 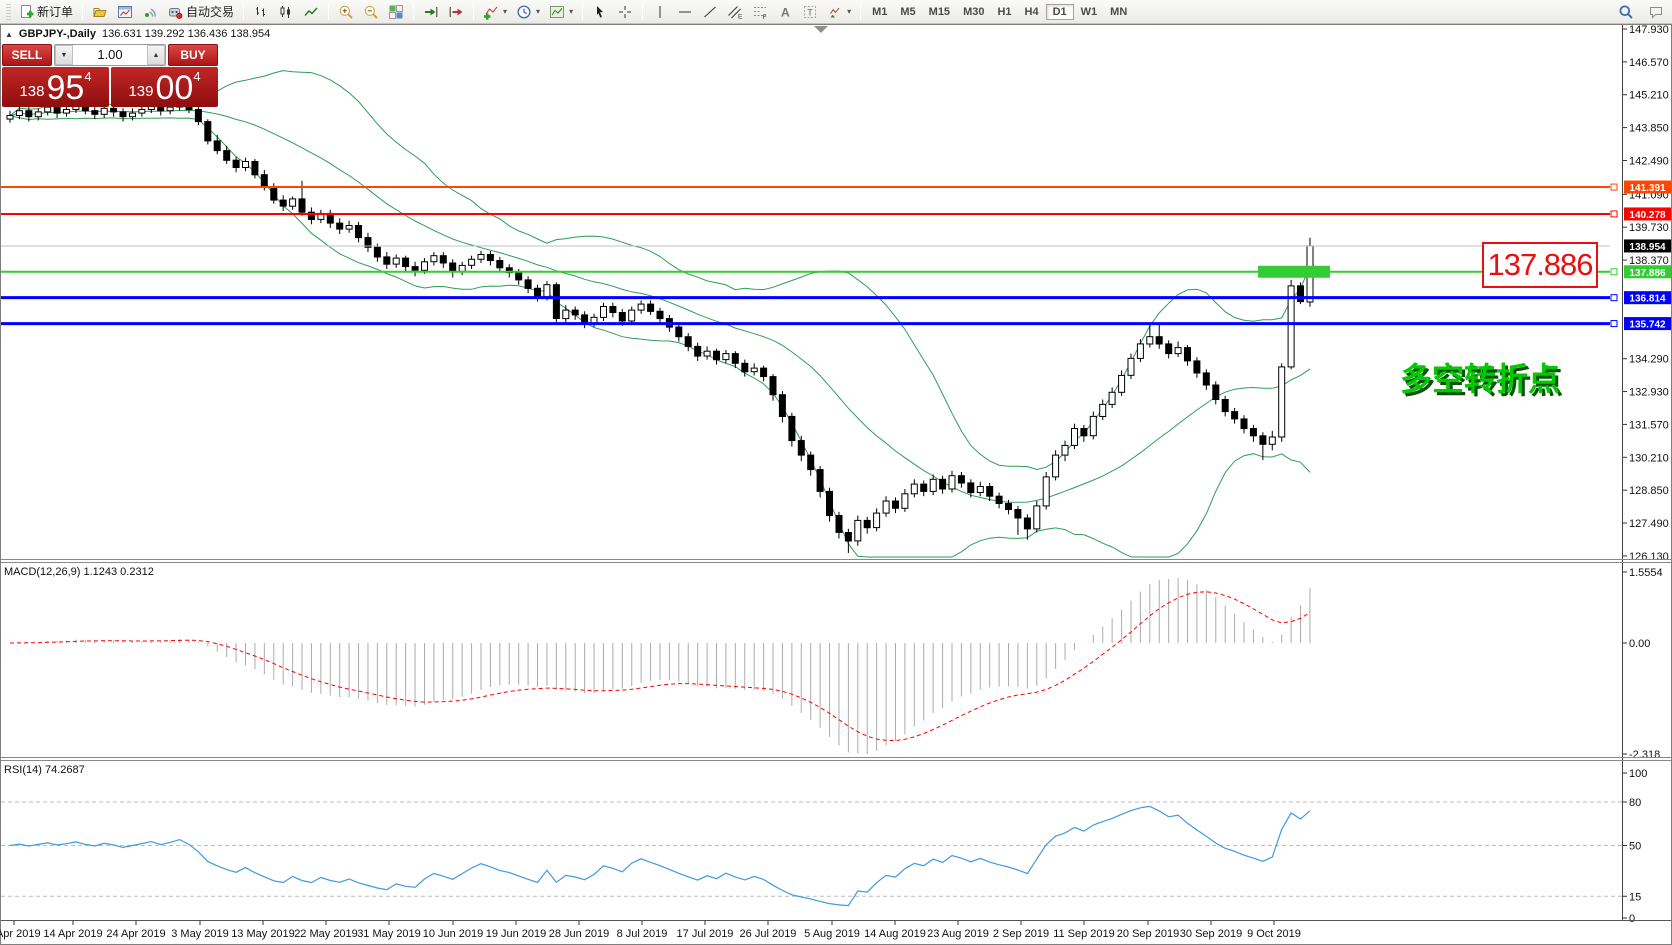 What do you see at coordinates (8, 11) in the screenshot?
I see `toolbar-grip` at bounding box center [8, 11].